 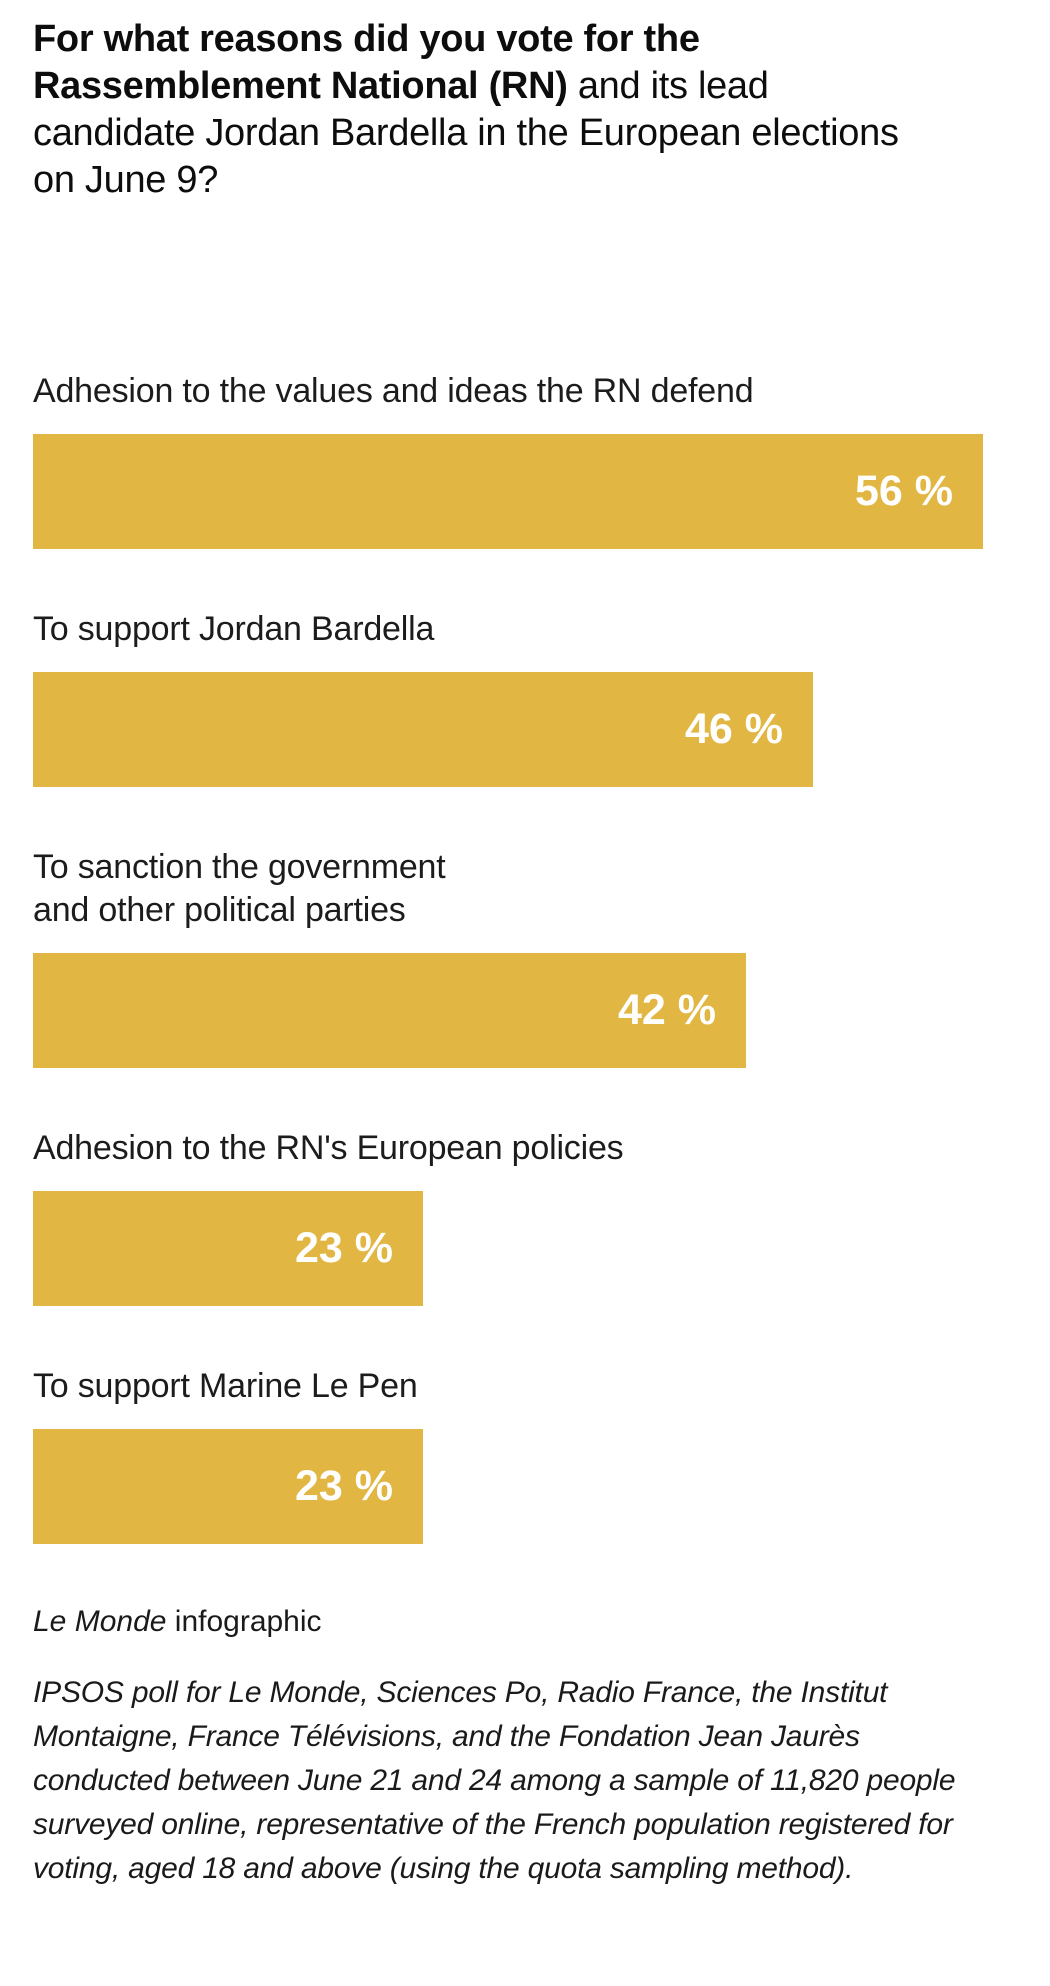 I want to click on bar-value-label: 56 %, so click(x=903, y=491).